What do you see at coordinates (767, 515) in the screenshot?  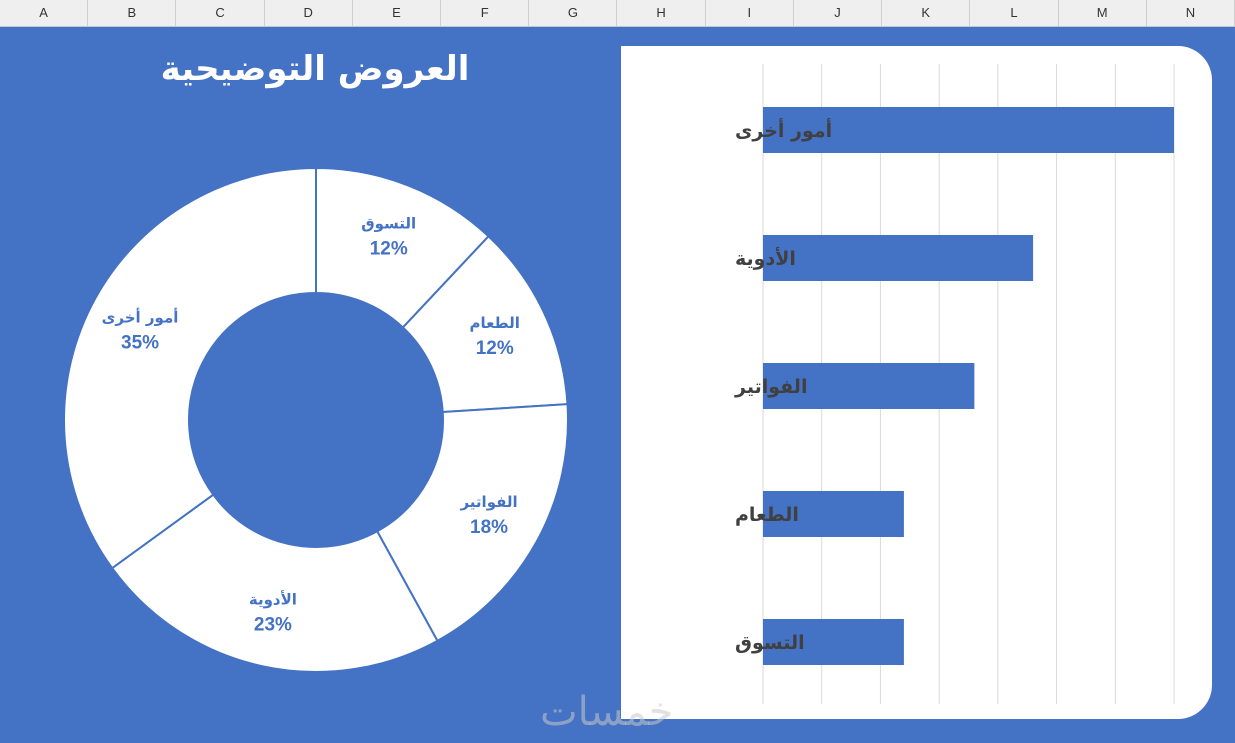 I see `bar-category-label: الطعام` at bounding box center [767, 515].